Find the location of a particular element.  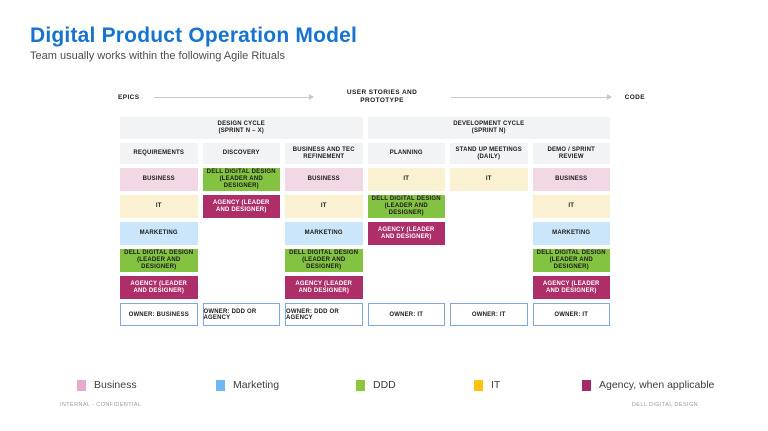

flow-label-user-stories-line1: USER STORIES AND is located at coordinates (382, 92).